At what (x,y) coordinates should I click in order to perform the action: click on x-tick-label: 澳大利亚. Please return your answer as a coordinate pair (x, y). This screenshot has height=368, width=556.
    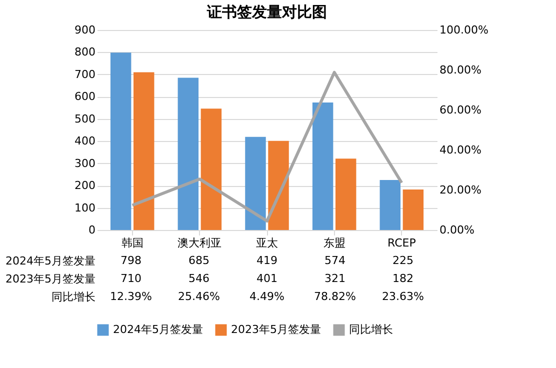
    Looking at the image, I should click on (200, 243).